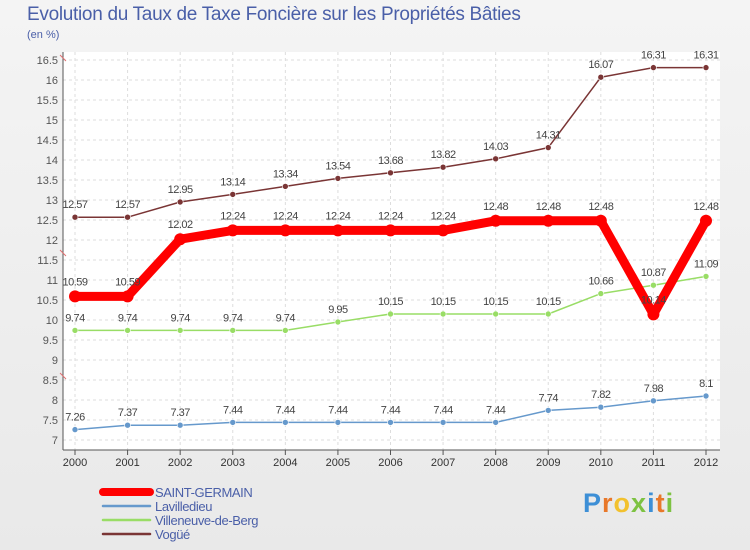  I want to click on y-tick-label: 16, so click(52, 81).